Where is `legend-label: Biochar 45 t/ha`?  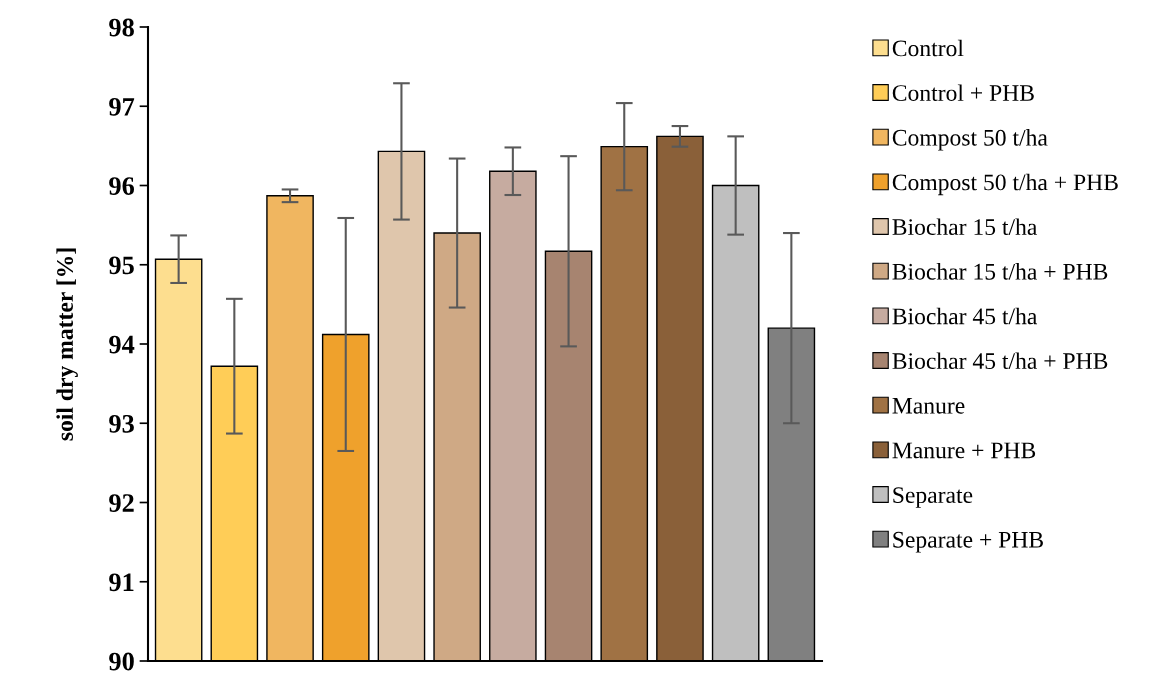 legend-label: Biochar 45 t/ha is located at coordinates (965, 316).